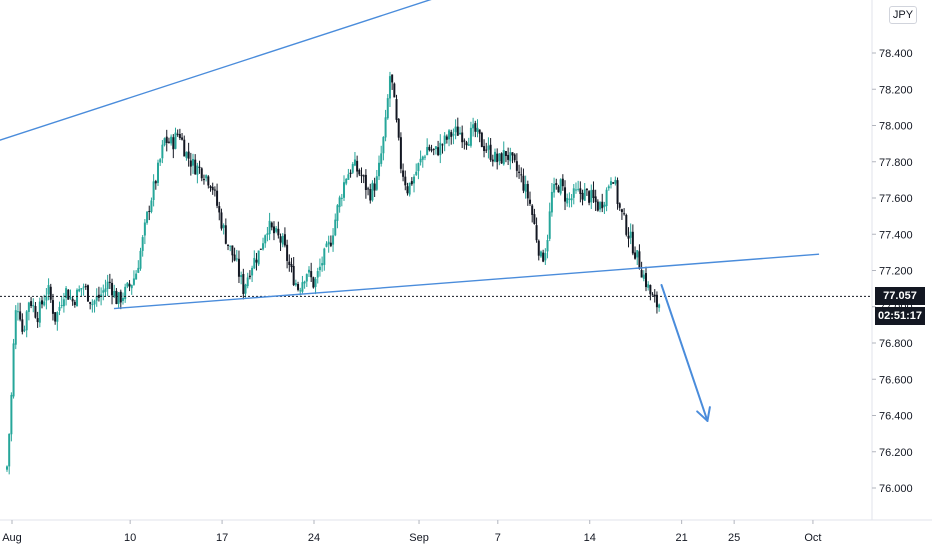  Describe the element at coordinates (903, 15) in the screenshot. I see `currency-badge: JPY` at that location.